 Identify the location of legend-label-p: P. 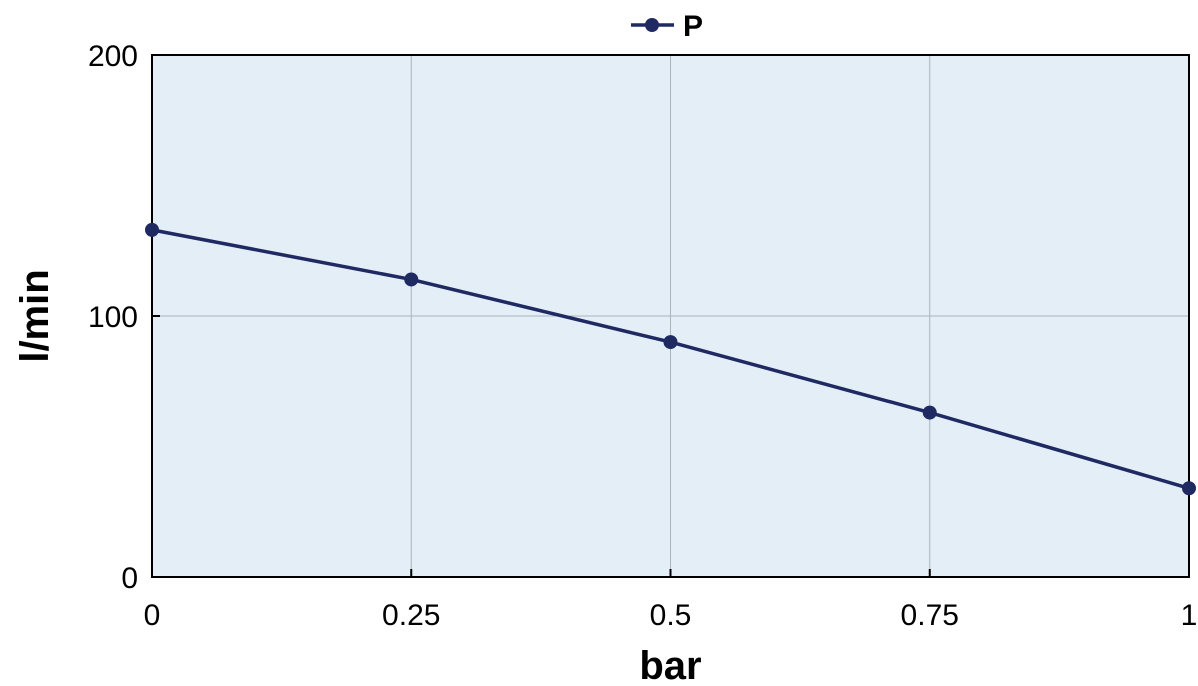
(693, 26).